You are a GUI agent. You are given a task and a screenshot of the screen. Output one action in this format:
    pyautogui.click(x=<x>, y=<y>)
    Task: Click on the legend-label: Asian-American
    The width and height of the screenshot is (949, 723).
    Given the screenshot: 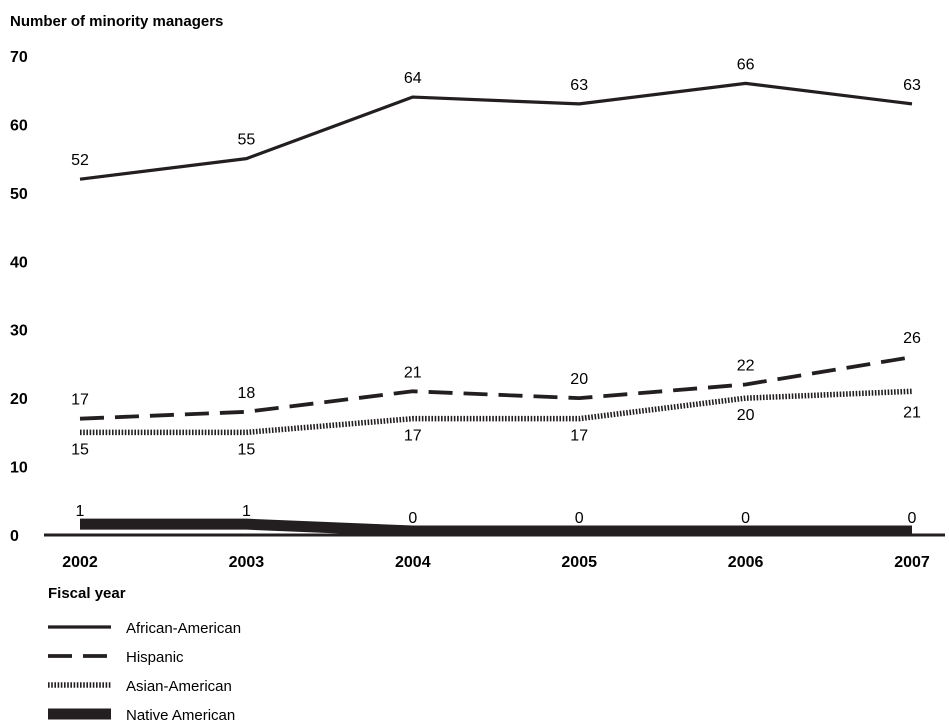 What is the action you would take?
    pyautogui.click(x=179, y=686)
    